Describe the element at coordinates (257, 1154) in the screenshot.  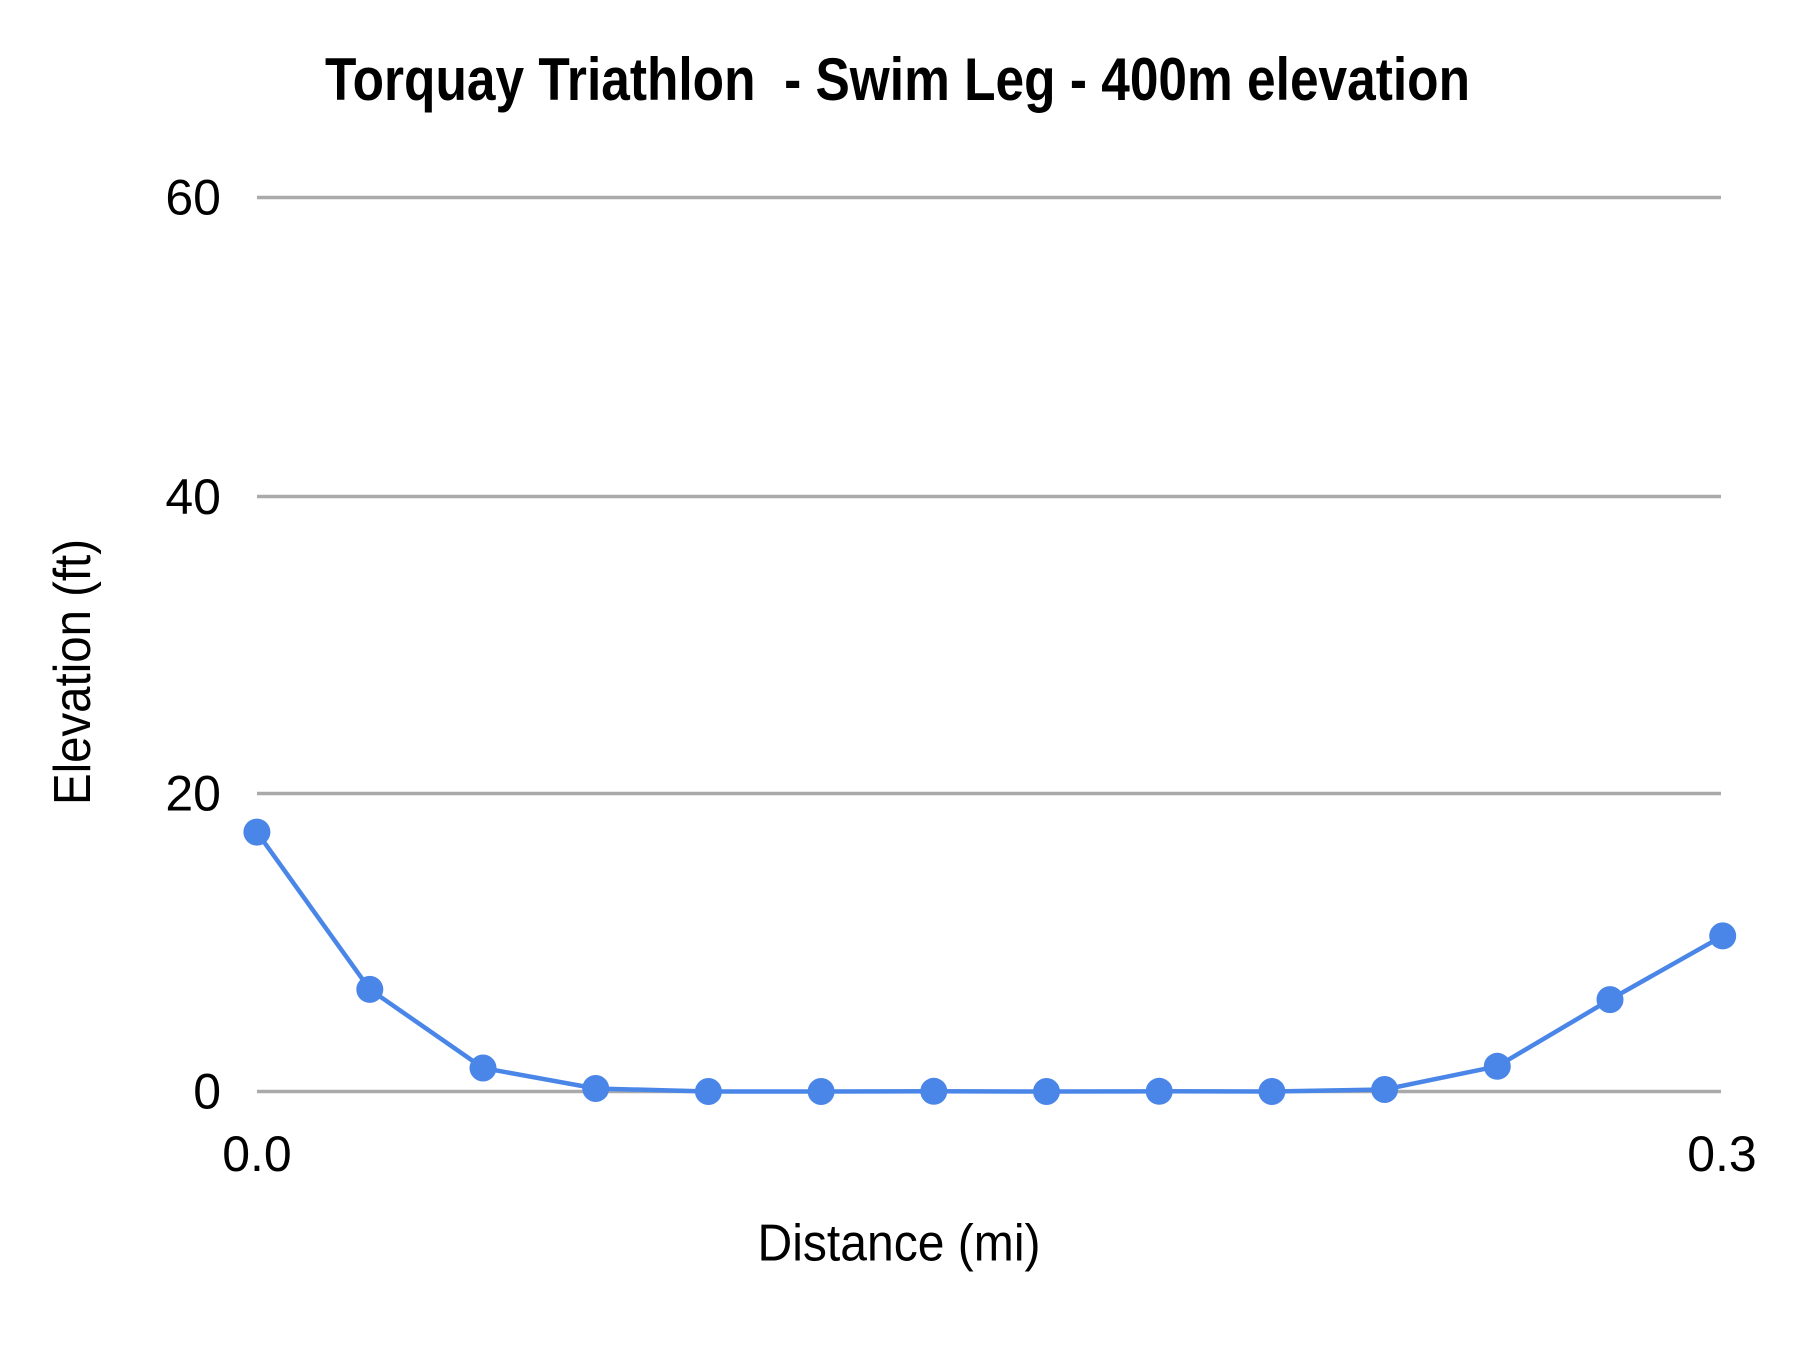
I see `svg-text: 0.0` at that location.